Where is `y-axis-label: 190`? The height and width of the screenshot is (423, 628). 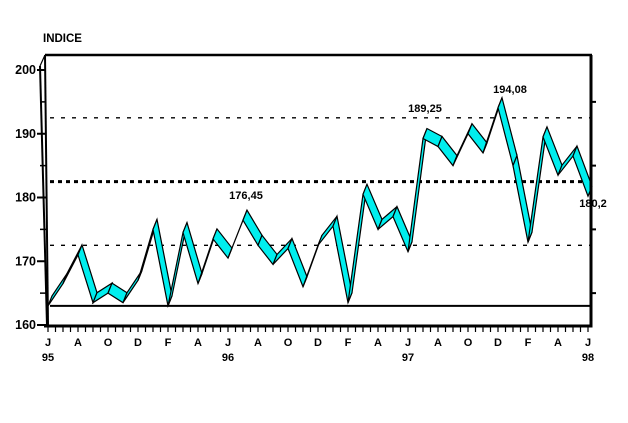 y-axis-label: 190 is located at coordinates (25, 134).